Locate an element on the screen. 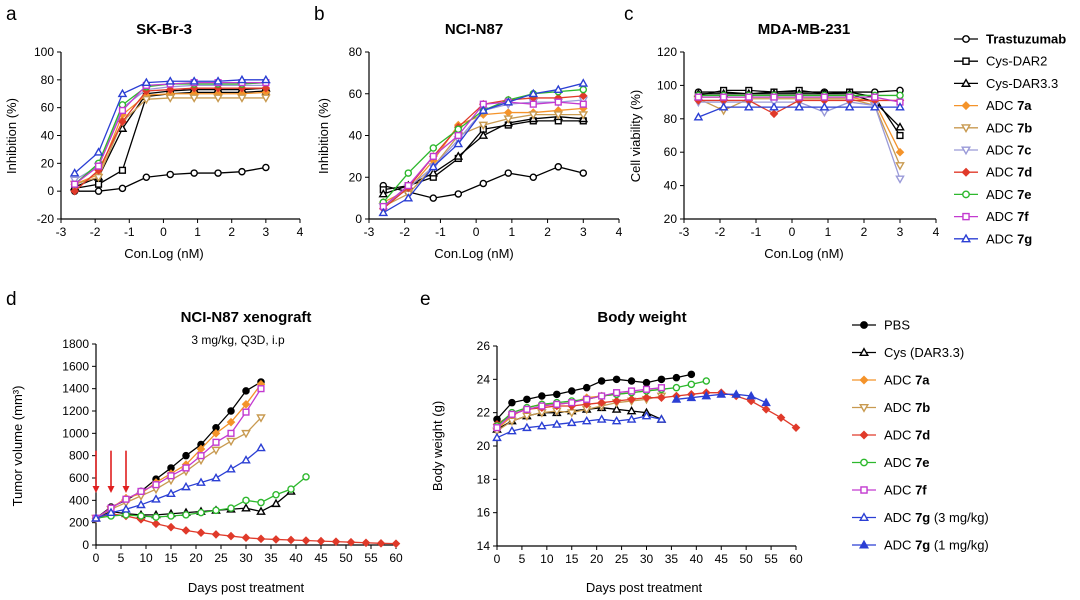 This screenshot has height=600, width=1080. series-trastuzumab is located at coordinates (483, 182).